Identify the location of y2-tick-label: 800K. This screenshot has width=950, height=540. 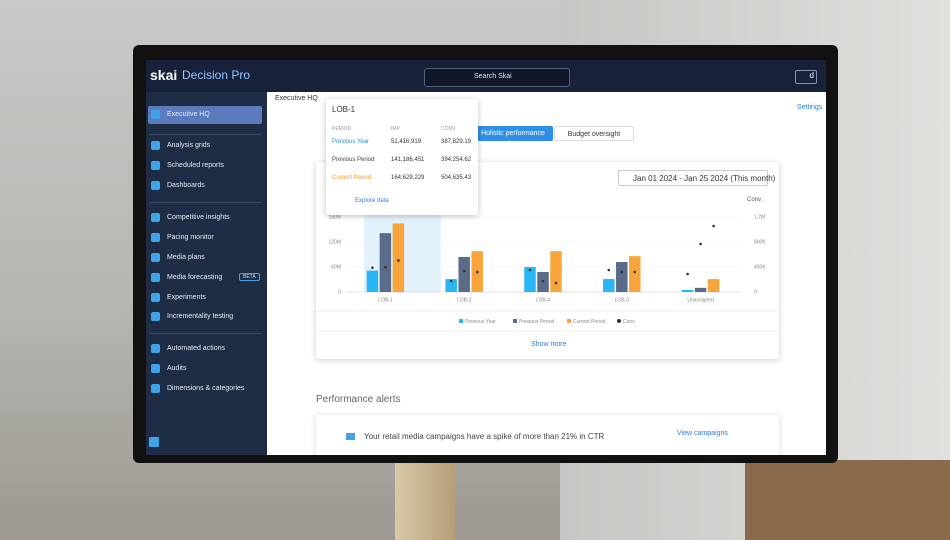
(760, 242).